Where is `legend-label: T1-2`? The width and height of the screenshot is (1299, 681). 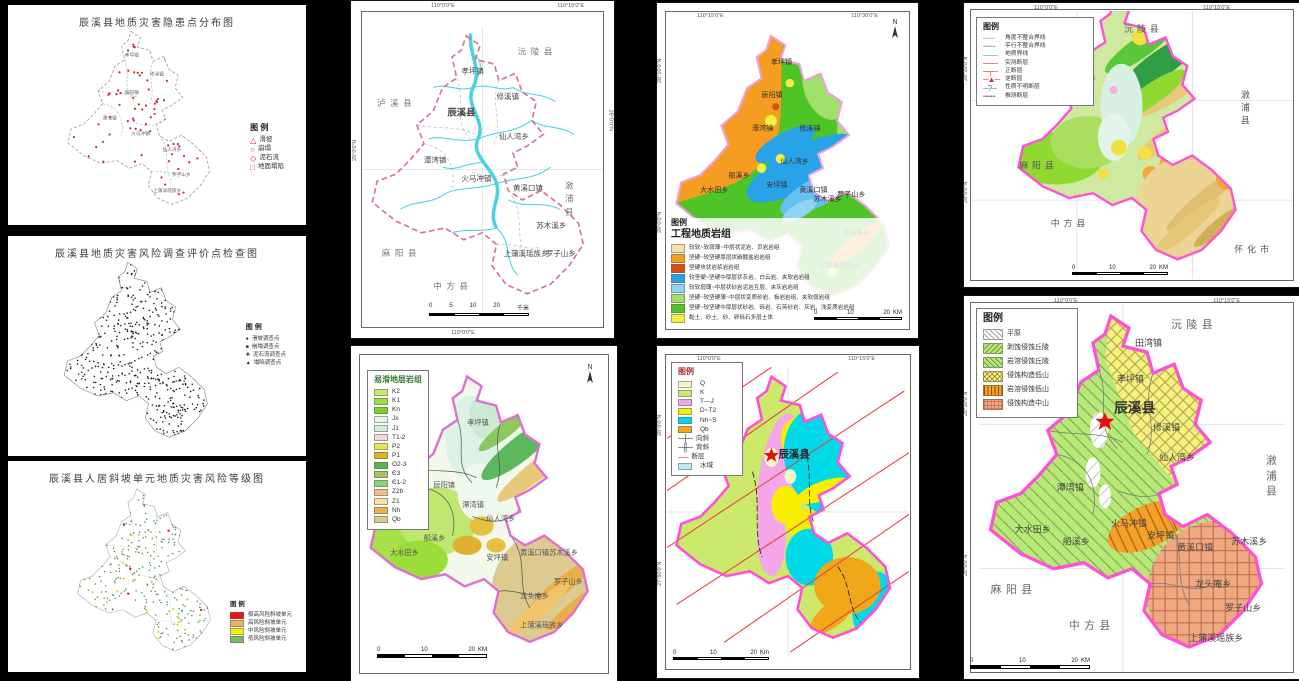
legend-label: T1-2 is located at coordinates (399, 437).